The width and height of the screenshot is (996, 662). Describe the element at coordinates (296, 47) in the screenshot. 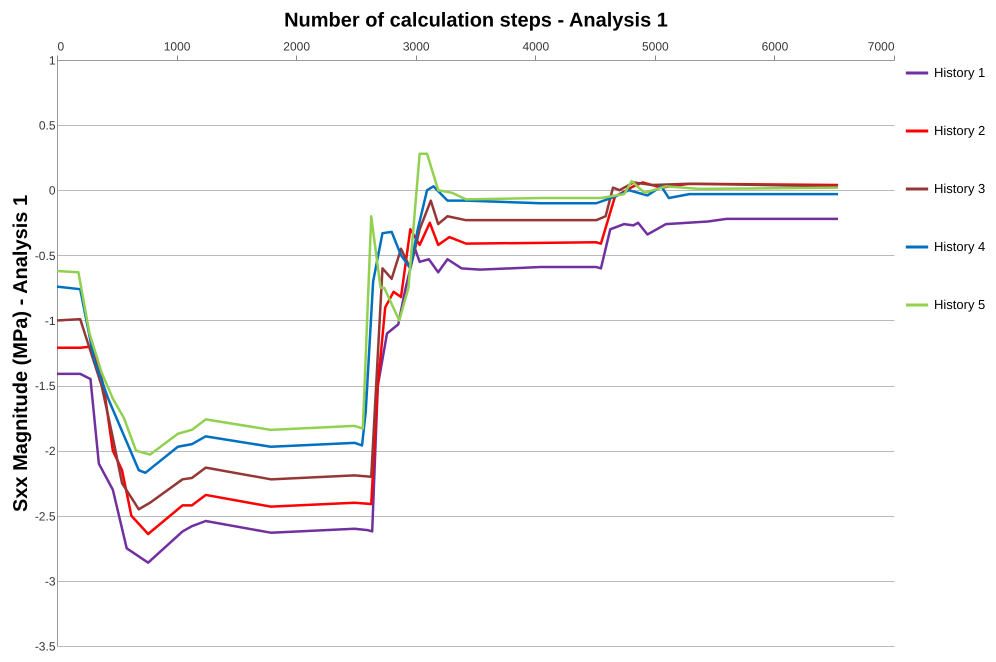

I see `x-tick-label: 2000` at that location.